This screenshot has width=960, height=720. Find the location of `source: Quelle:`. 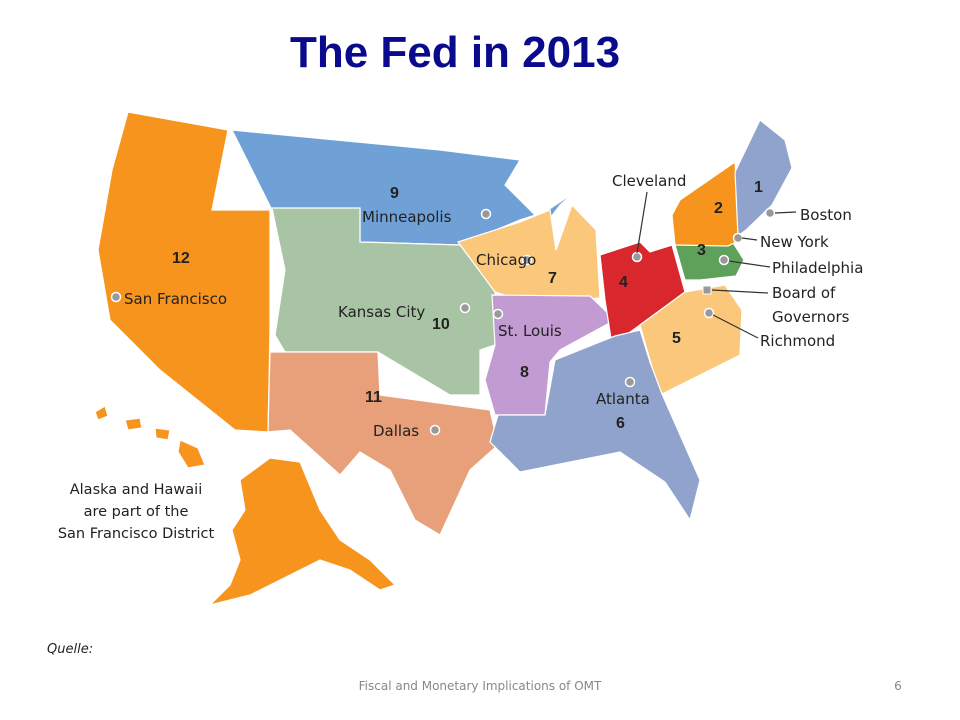

source: Quelle: is located at coordinates (70, 649).